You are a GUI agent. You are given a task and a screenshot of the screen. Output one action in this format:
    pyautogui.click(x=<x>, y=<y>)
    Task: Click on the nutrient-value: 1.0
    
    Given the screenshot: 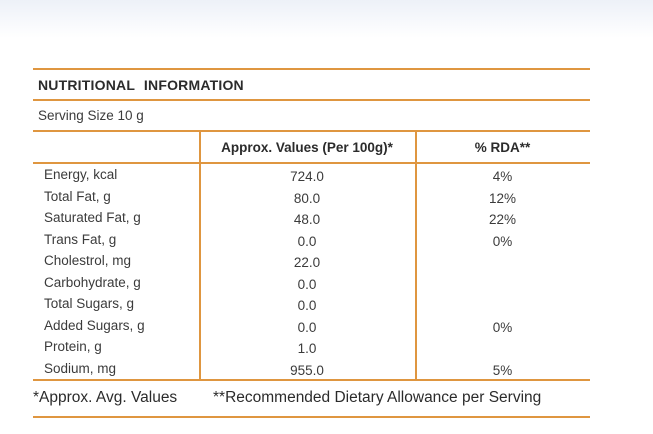 What is the action you would take?
    pyautogui.click(x=307, y=349)
    